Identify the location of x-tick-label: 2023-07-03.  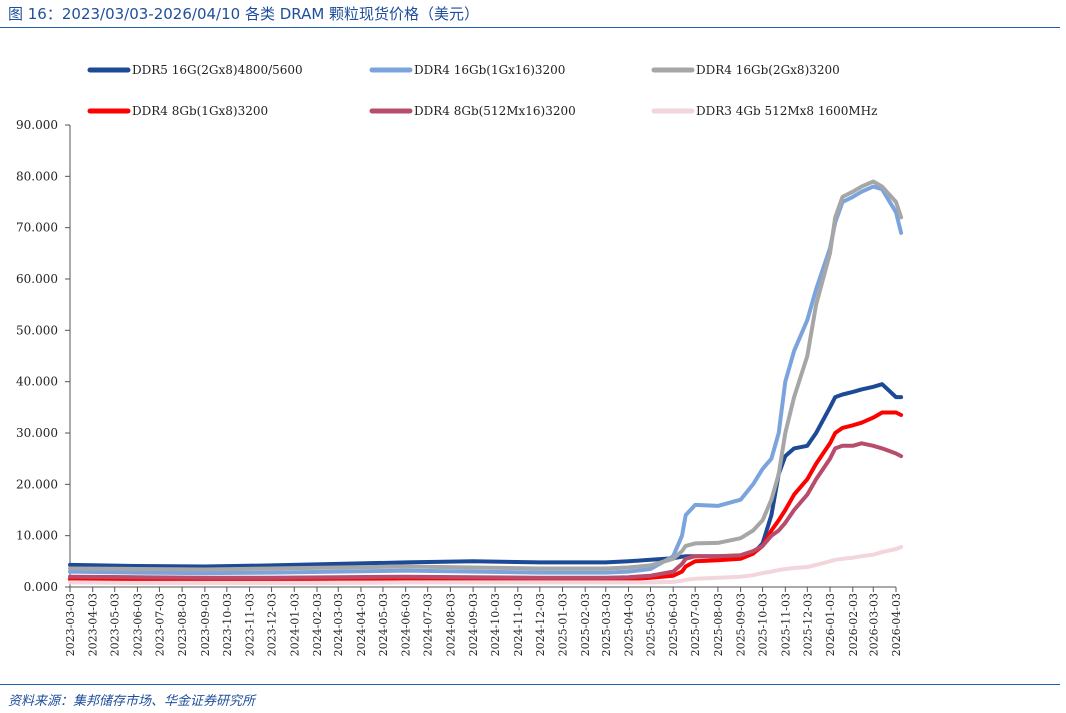
(159, 624).